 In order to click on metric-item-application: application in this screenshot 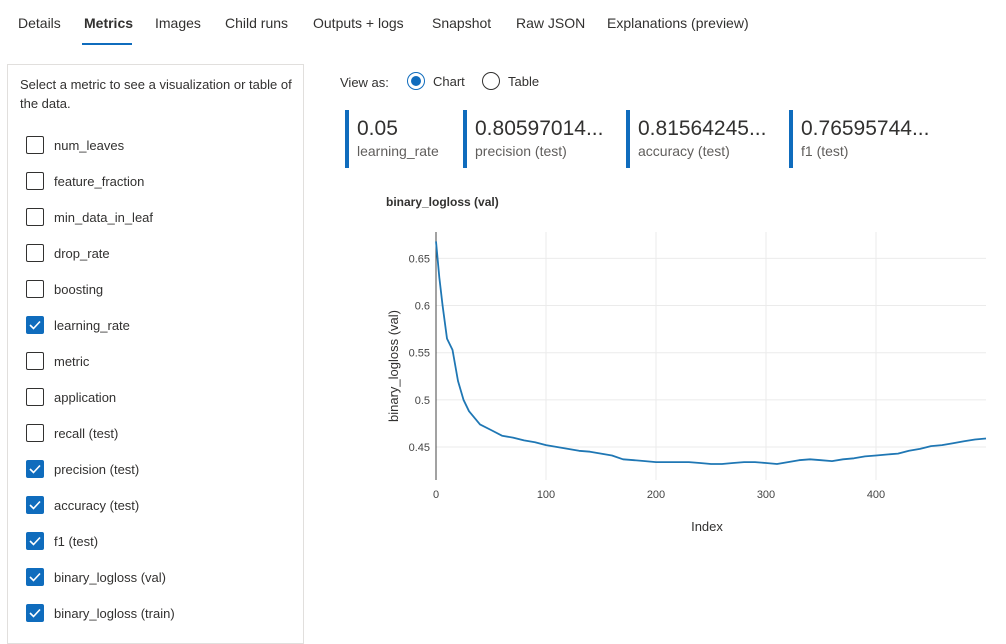, I will do `click(71, 397)`.